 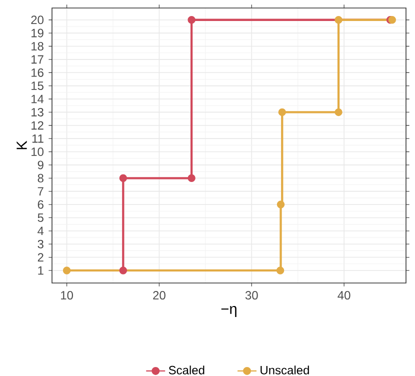 I want to click on y-tick-label: 8, so click(x=41, y=178).